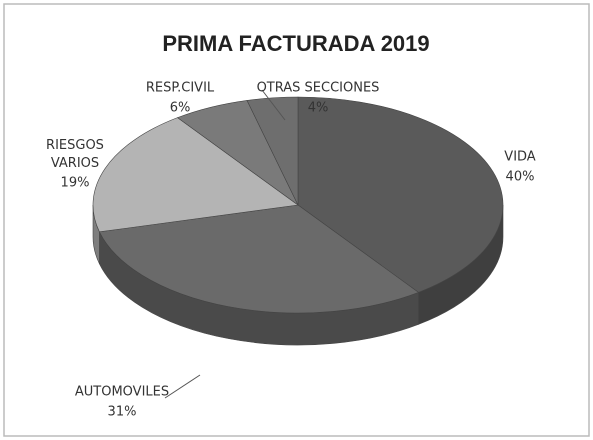  I want to click on data-label-value: 31%, so click(122, 412).